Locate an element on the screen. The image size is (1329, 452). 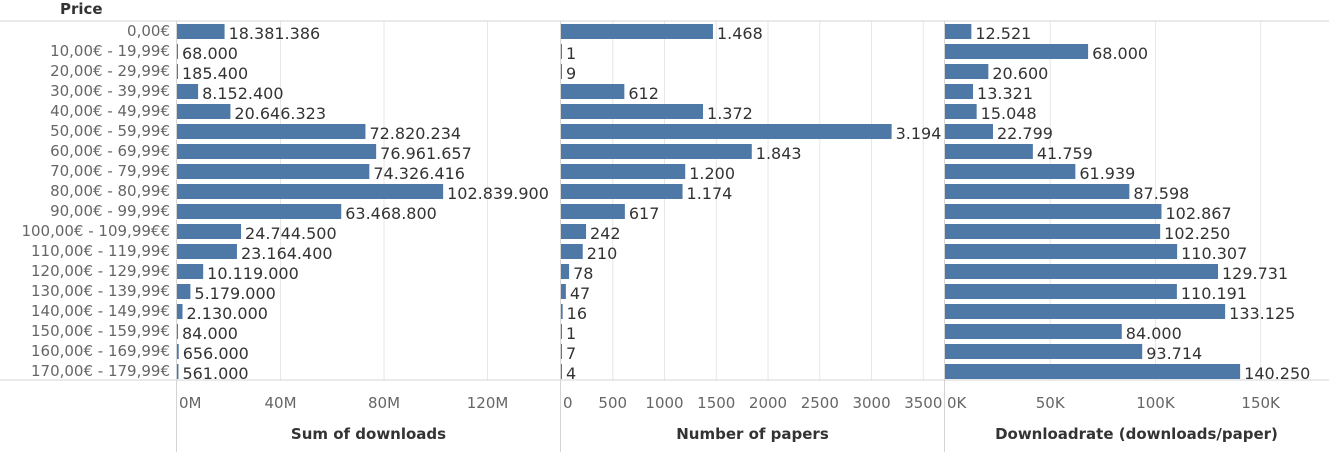
category-label: 150,00€ - 159,99€ is located at coordinates (100, 331).